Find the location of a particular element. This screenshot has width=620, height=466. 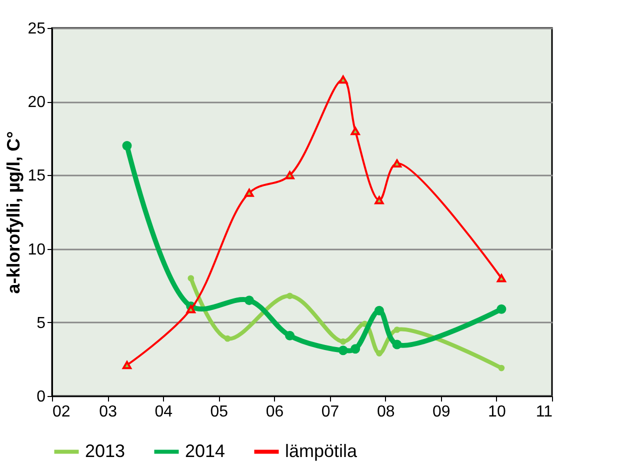

y-tick-label: 20 is located at coordinates (37, 103).